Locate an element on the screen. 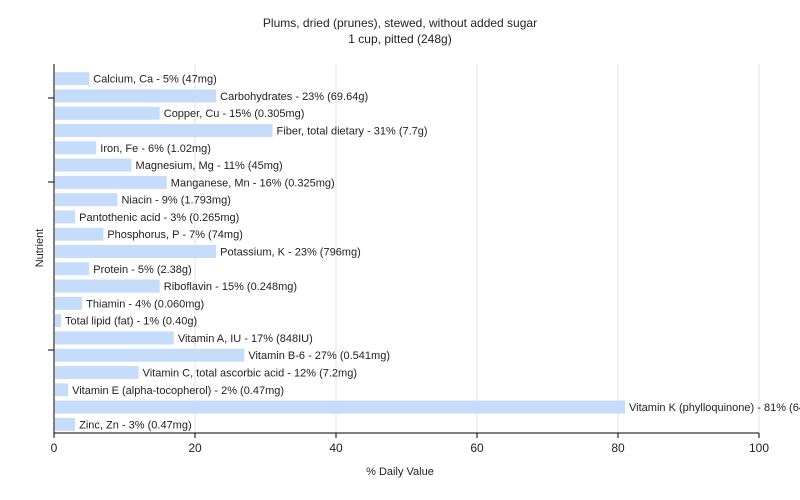  bar-label-2: Copper, Cu - 15% (0.305mg) is located at coordinates (234, 114).